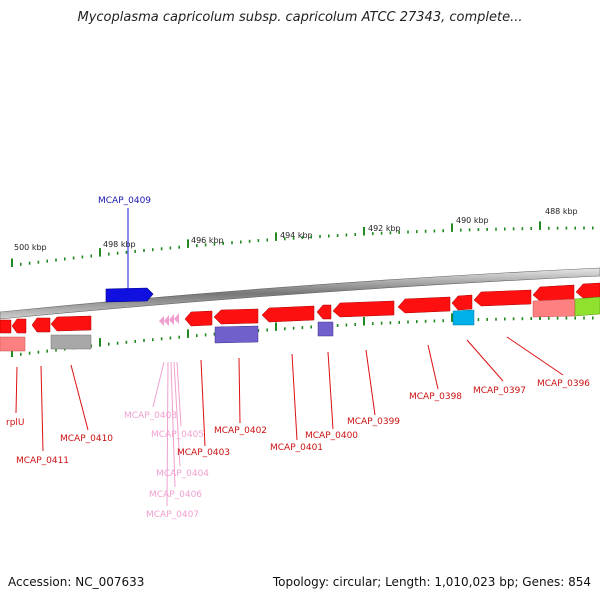  Describe the element at coordinates (563, 384) in the screenshot. I see `gene-label-MCAP_0396: MCAP_0396` at that location.